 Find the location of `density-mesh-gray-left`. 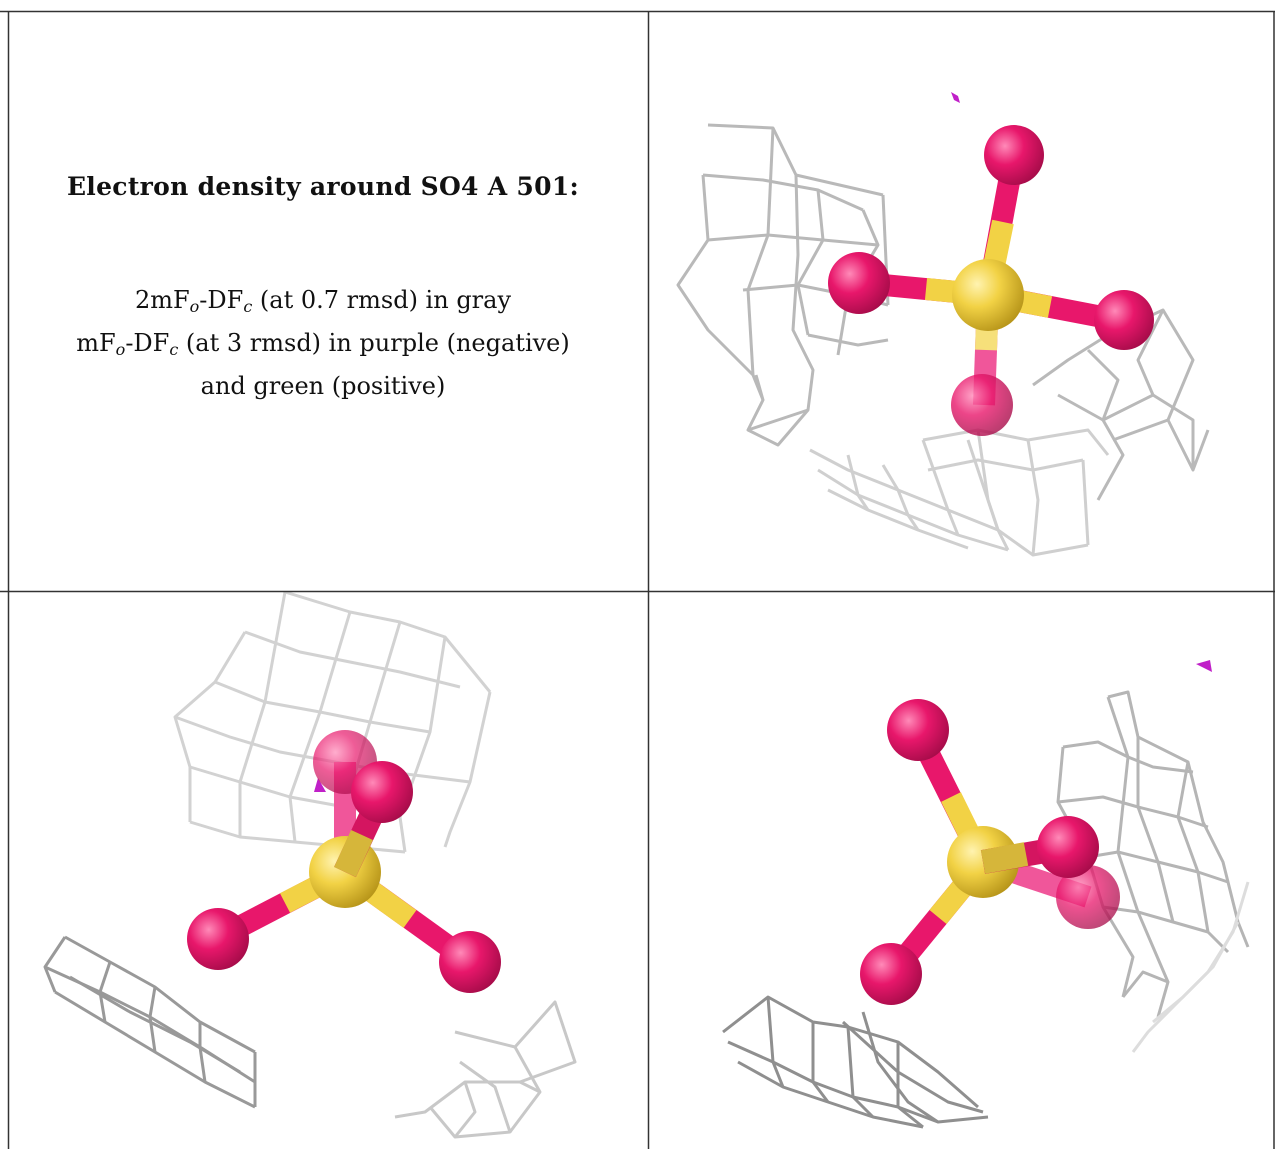

density-mesh-gray-left is located at coordinates (150, 1022).